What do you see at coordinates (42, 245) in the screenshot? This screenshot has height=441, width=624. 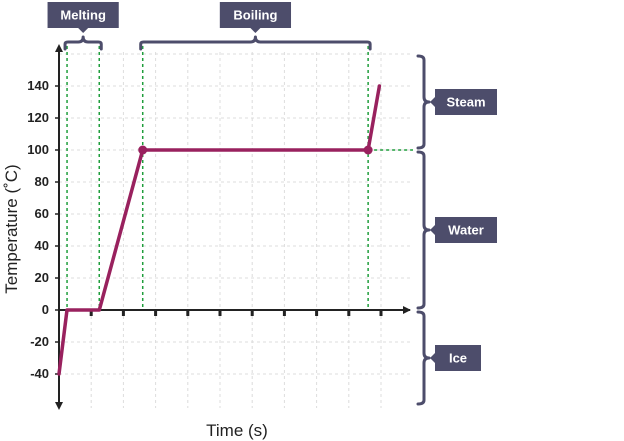 I see `y-tick-label: 40` at bounding box center [42, 245].